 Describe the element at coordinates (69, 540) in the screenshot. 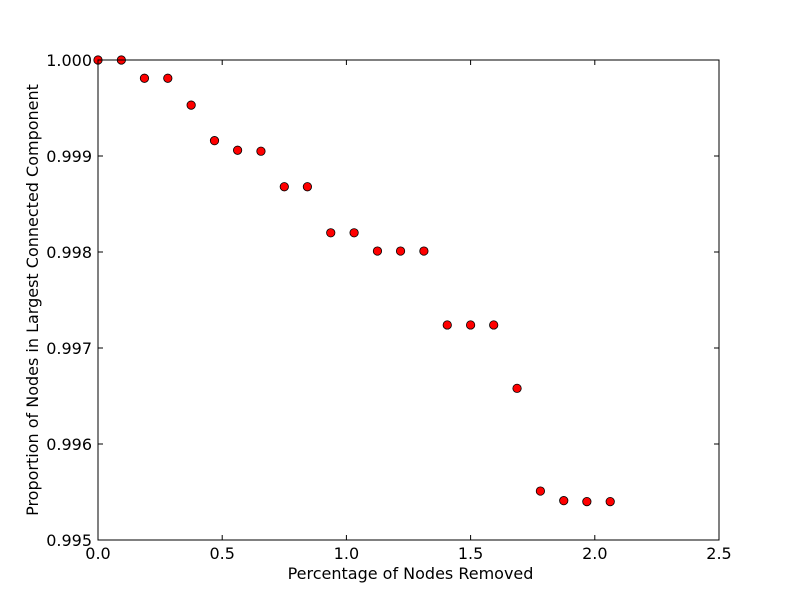

I see `y-tick-label: 0.995` at that location.